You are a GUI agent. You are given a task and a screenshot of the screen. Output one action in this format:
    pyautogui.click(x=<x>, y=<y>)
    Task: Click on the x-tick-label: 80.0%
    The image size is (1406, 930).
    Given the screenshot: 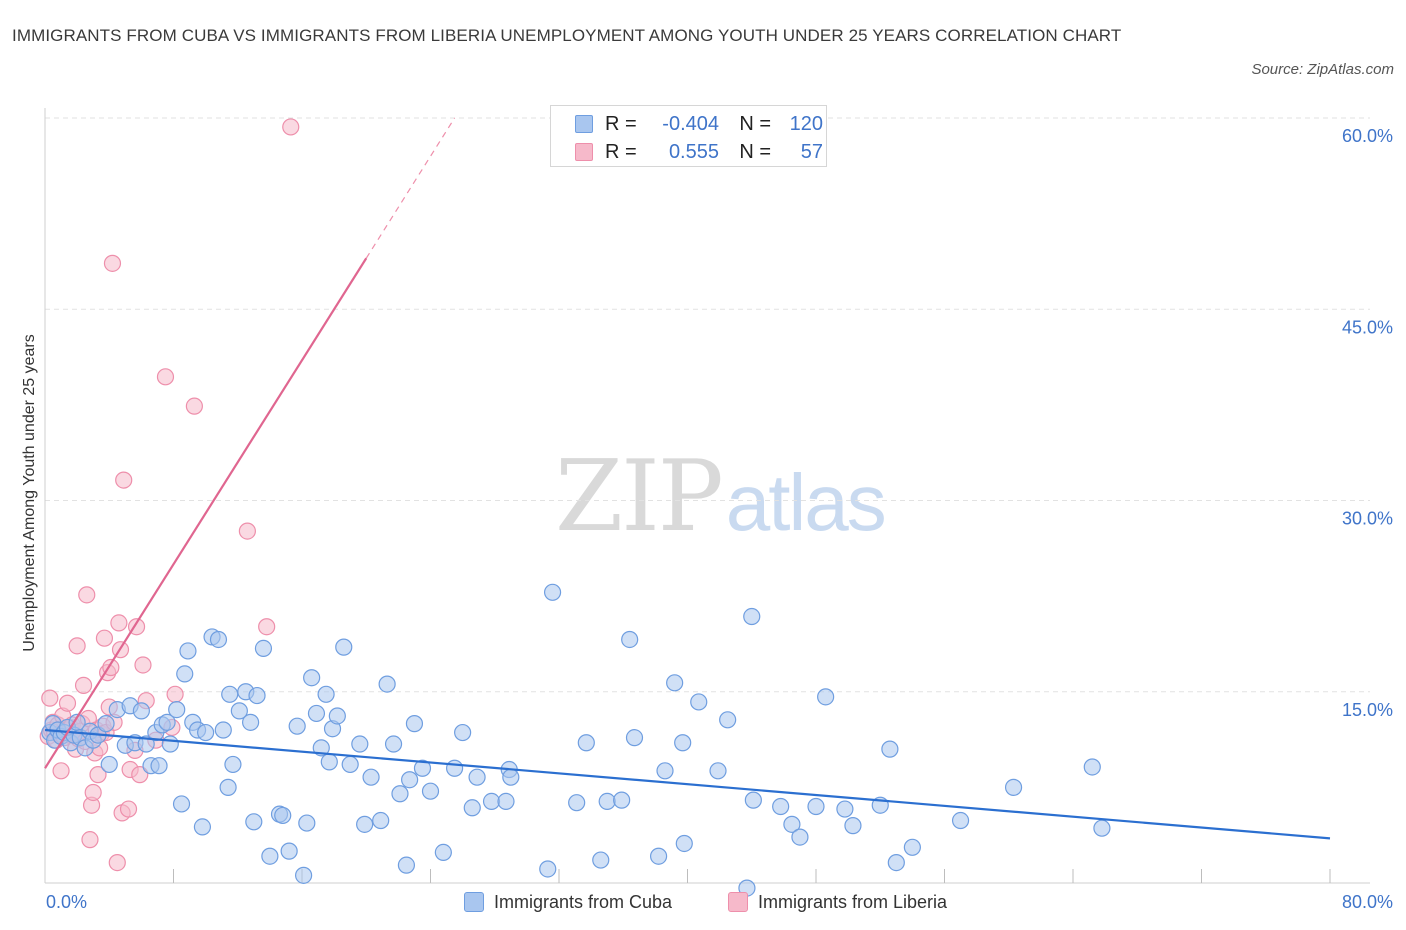 What is the action you would take?
    pyautogui.click(x=1367, y=902)
    